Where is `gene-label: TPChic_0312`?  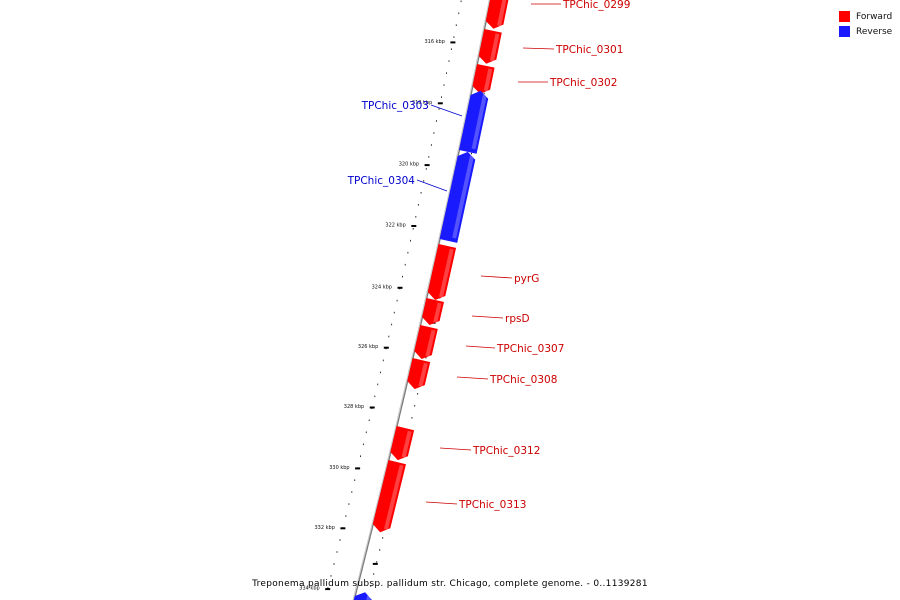
gene-label: TPChic_0312 is located at coordinates (506, 451).